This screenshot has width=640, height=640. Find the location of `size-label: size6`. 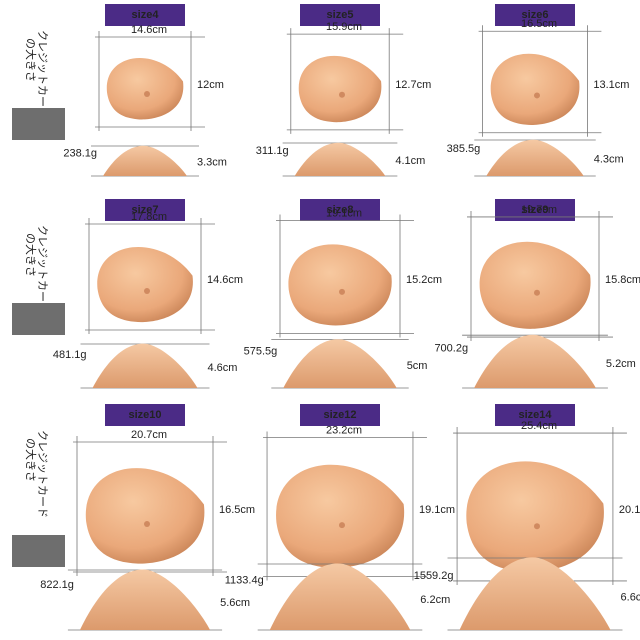

size-label: size6 is located at coordinates (535, 15).